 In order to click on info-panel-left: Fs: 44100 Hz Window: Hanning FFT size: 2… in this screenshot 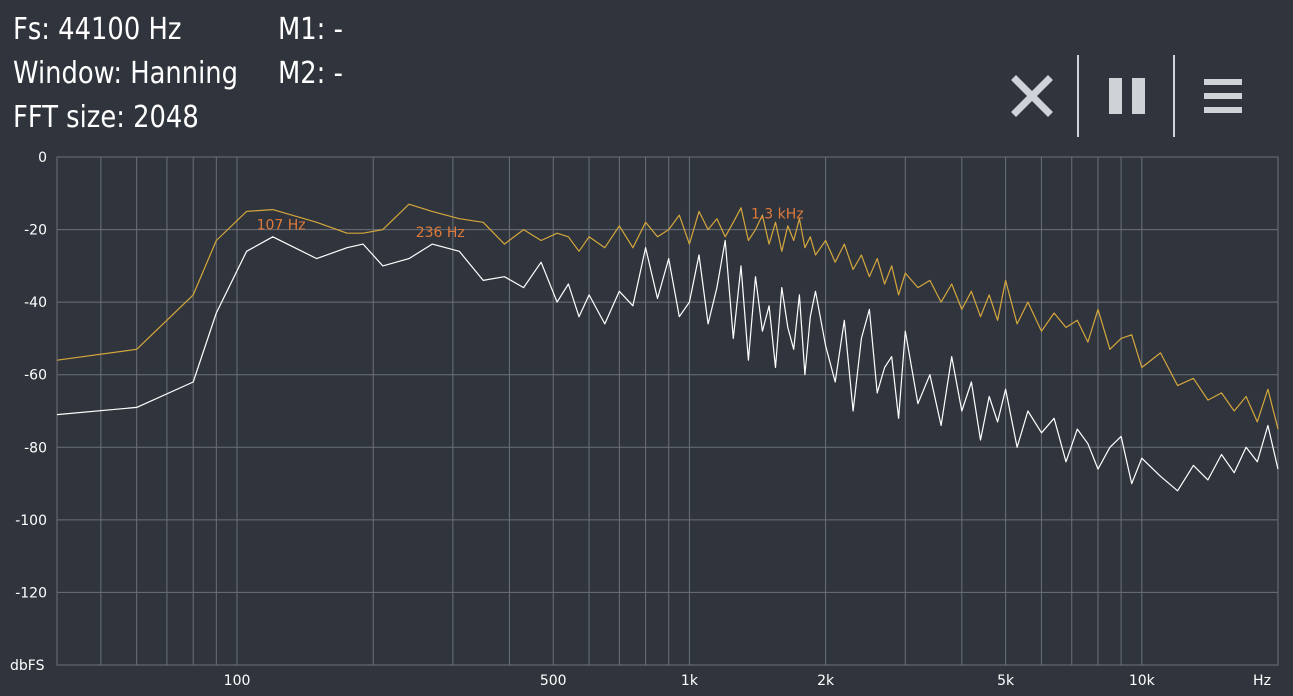, I will do `click(125, 74)`.